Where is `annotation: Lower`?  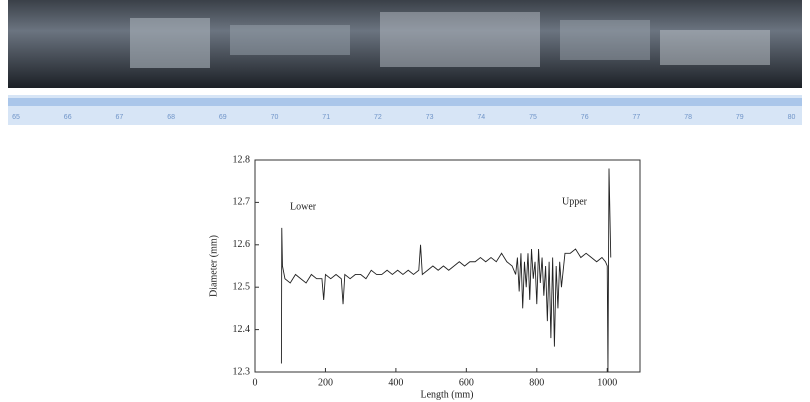 annotation: Lower is located at coordinates (303, 206).